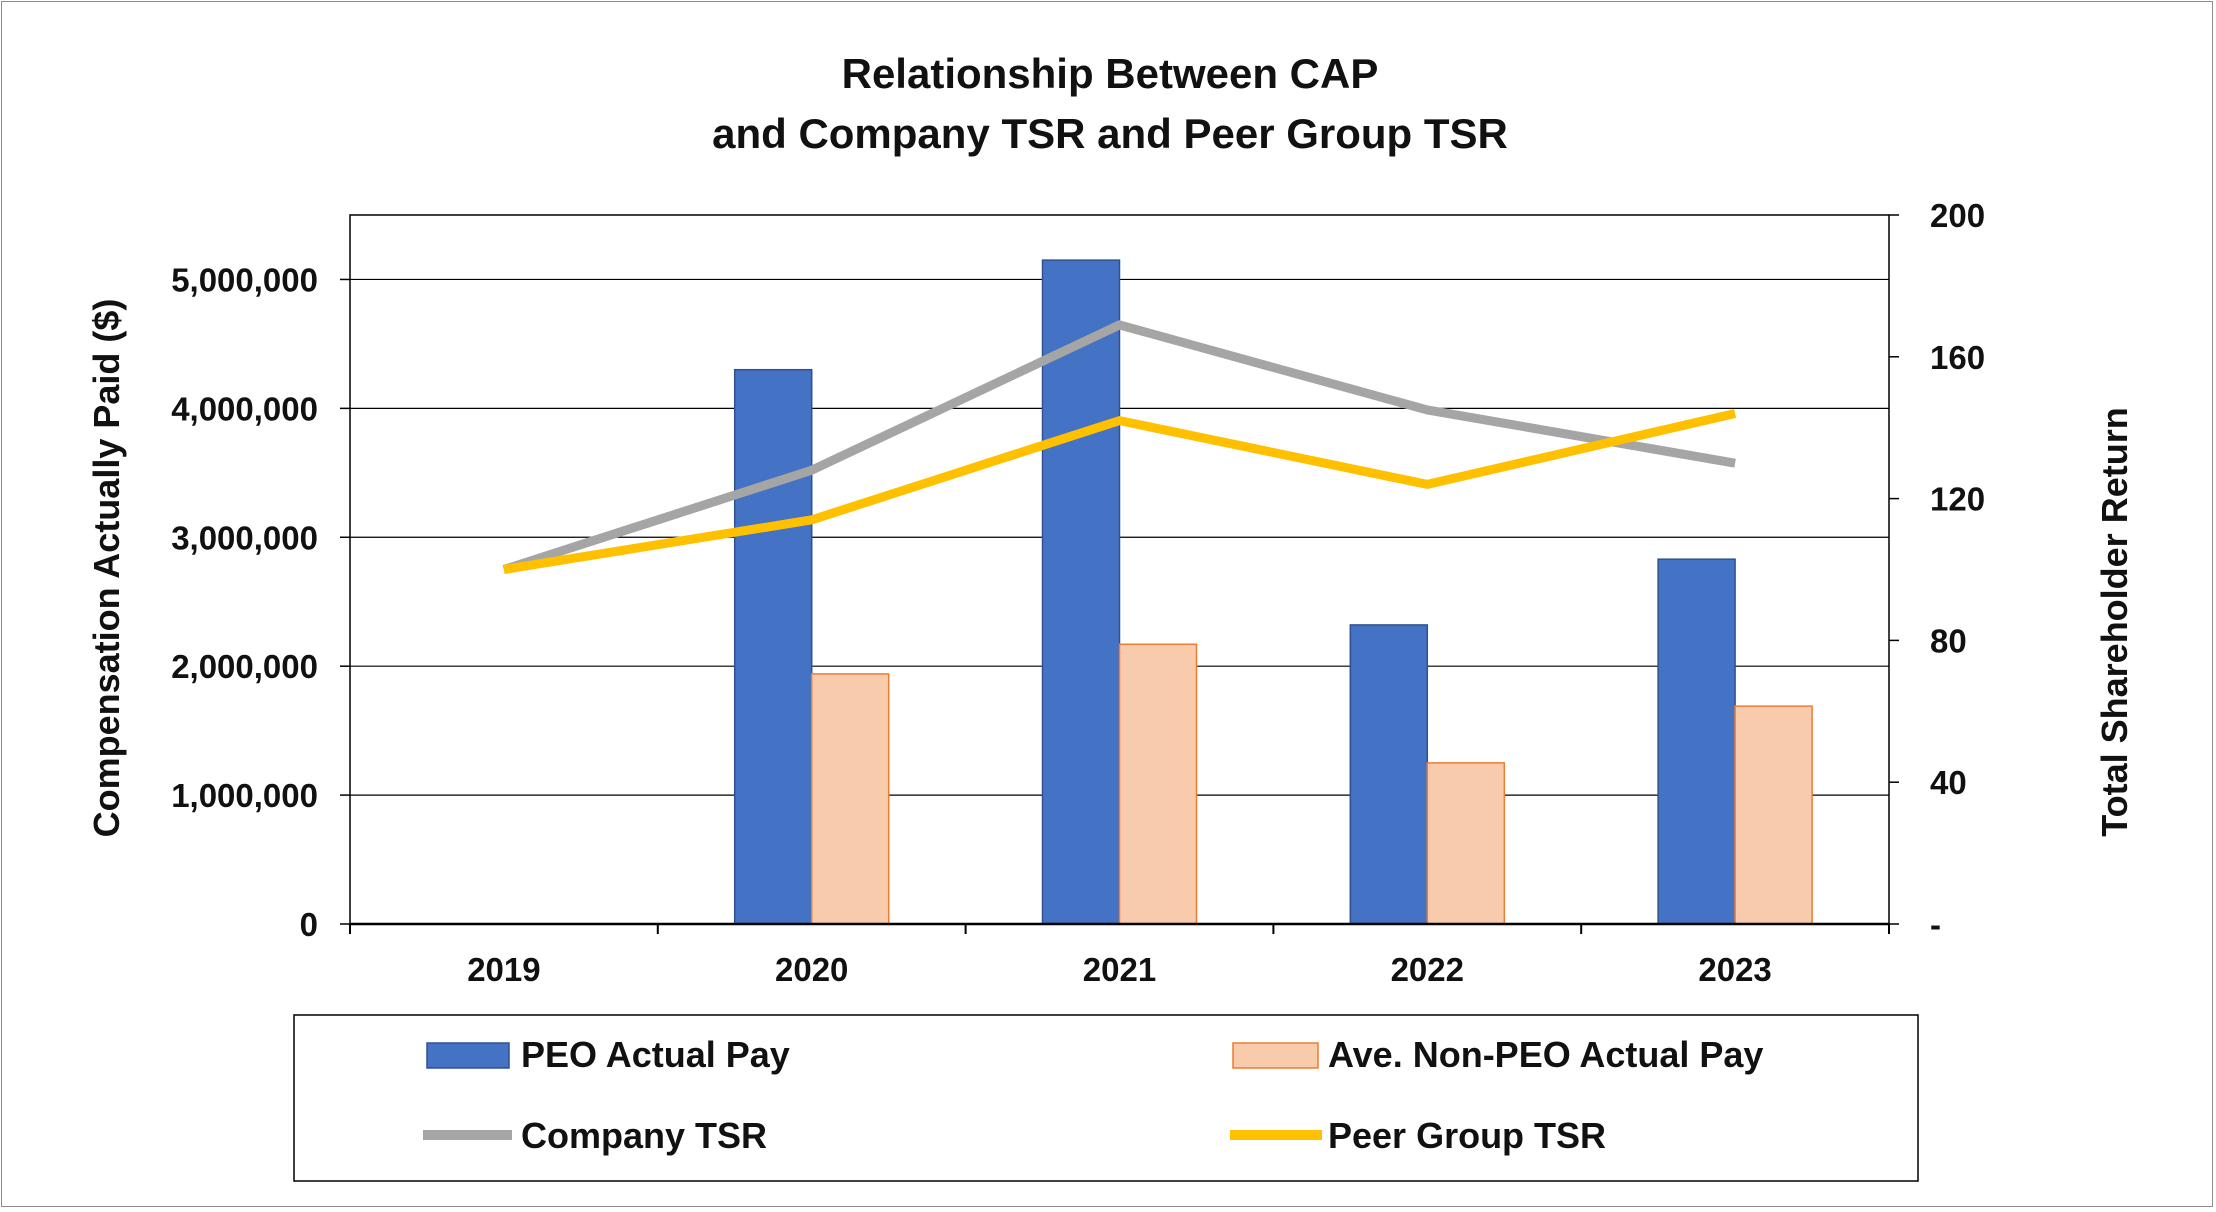 This screenshot has height=1212, width=2216. What do you see at coordinates (811, 969) in the screenshot?
I see `x-tick-label-2020: 2020` at bounding box center [811, 969].